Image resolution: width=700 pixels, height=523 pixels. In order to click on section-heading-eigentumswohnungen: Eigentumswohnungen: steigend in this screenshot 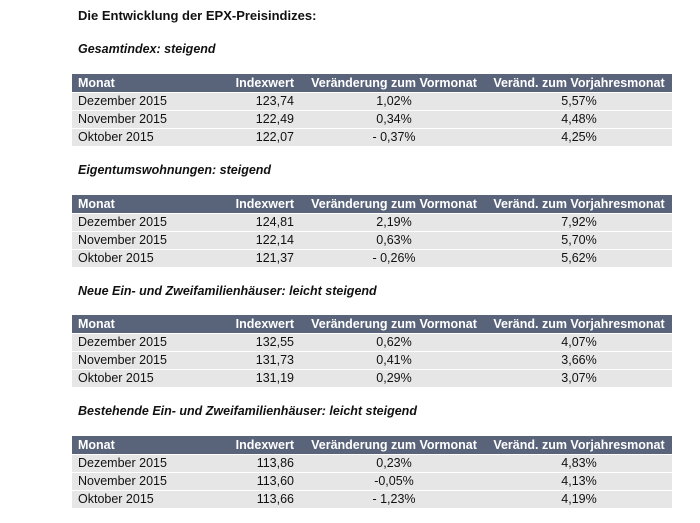, I will do `click(175, 170)`.